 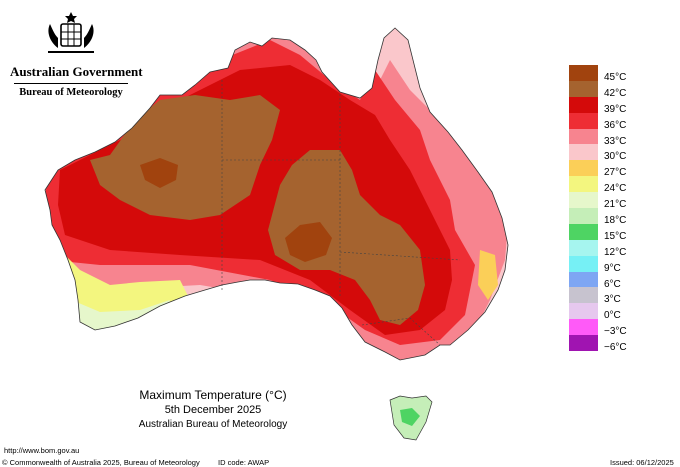 What do you see at coordinates (213, 424) in the screenshot?
I see `map-agency: Australian Bureau of Meteorology` at bounding box center [213, 424].